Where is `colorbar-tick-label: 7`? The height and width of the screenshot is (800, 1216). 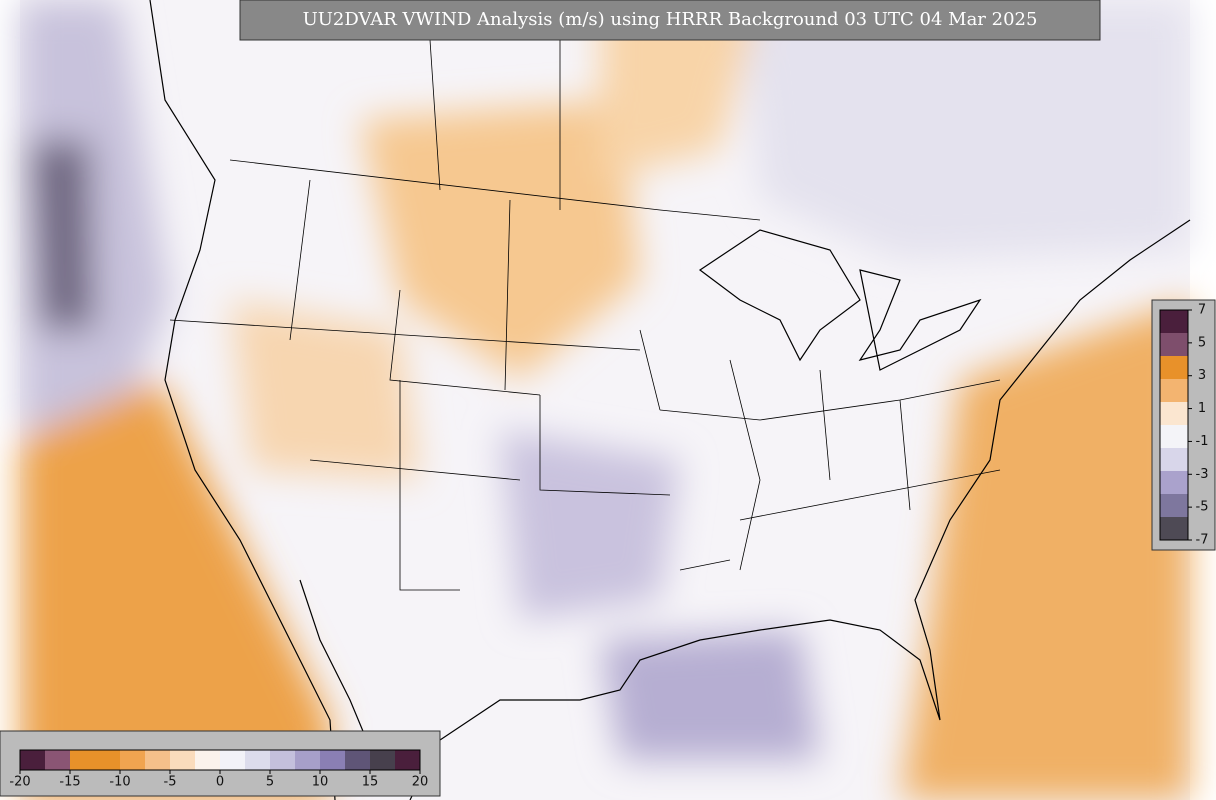
colorbar-tick-label: 7 is located at coordinates (1202, 310).